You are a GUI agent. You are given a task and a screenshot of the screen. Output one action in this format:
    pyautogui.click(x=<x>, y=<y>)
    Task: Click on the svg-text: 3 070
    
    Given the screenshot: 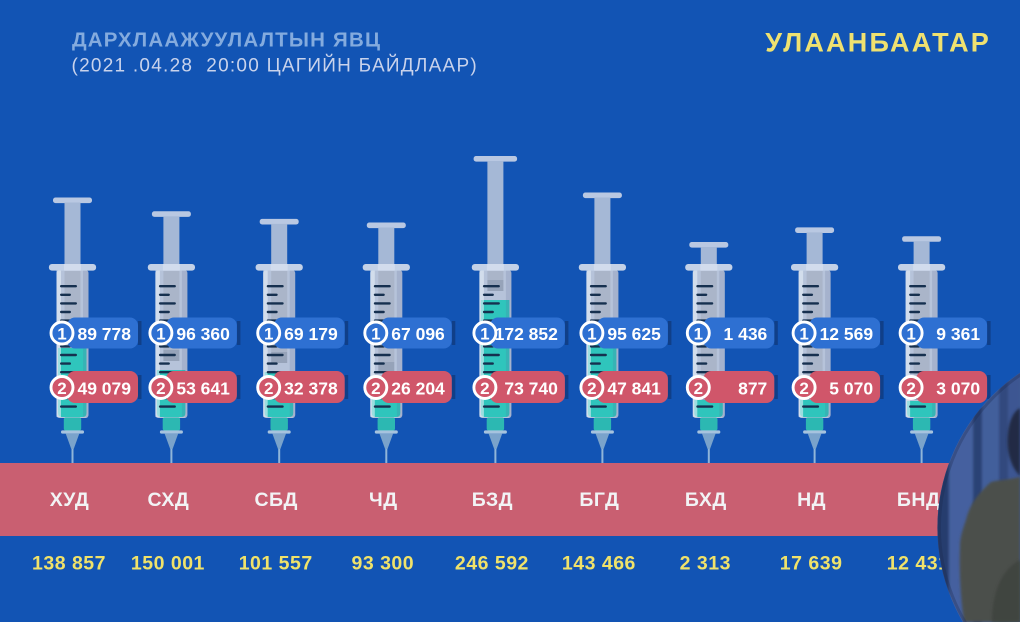 What is the action you would take?
    pyautogui.click(x=958, y=389)
    